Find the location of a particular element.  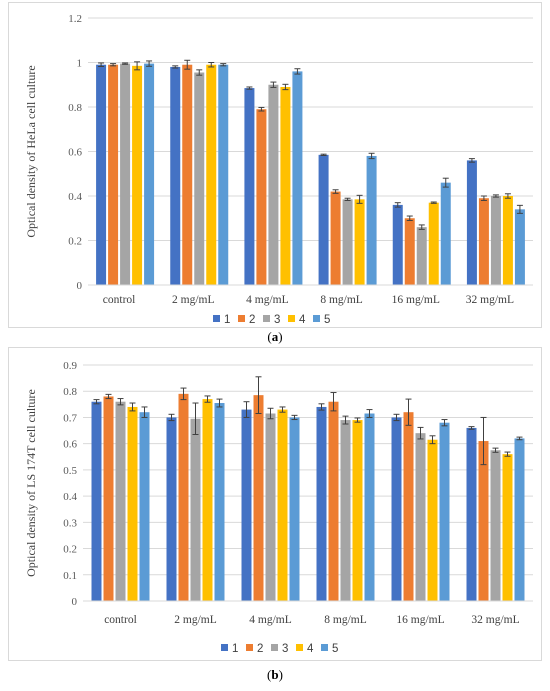

y-tick-label: 0.3 is located at coordinates (70, 523).